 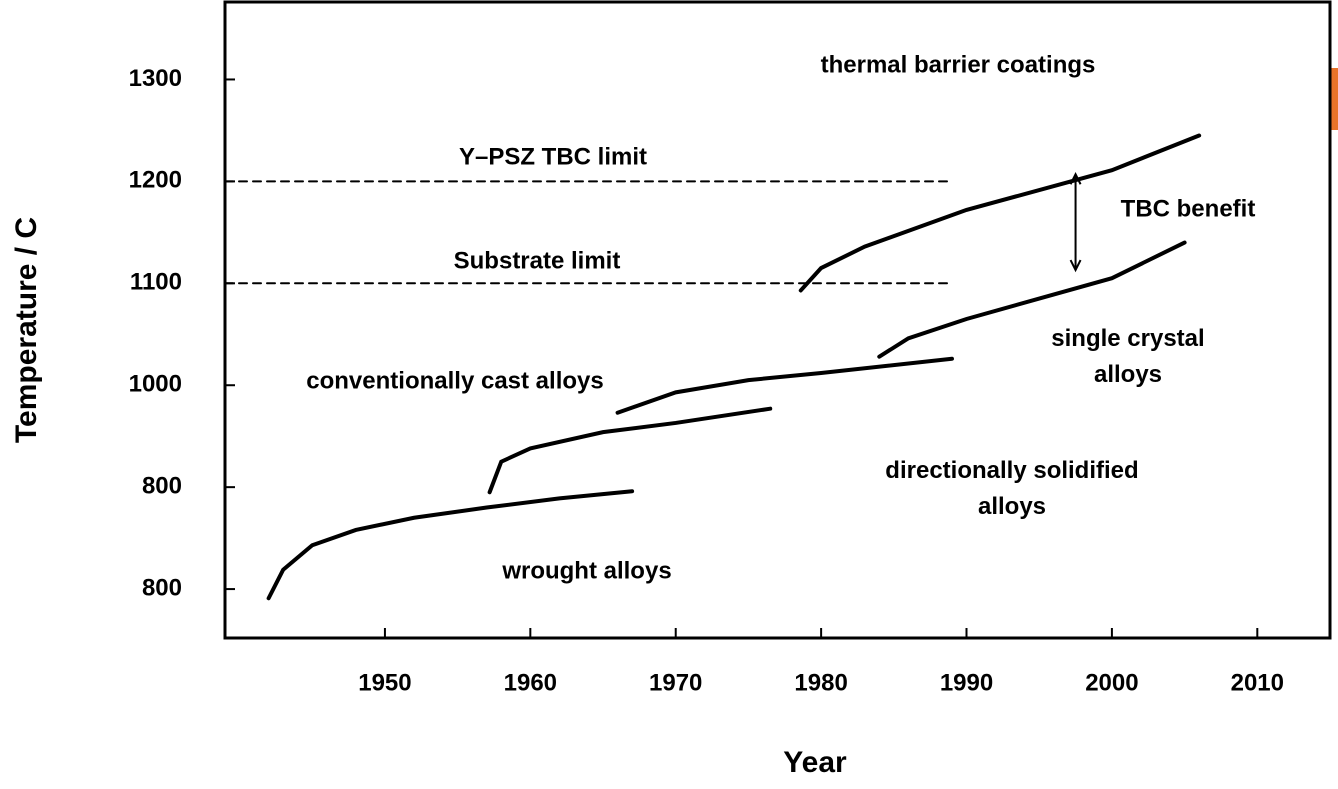 What do you see at coordinates (155, 384) in the screenshot?
I see `y-tick-label: 1000` at bounding box center [155, 384].